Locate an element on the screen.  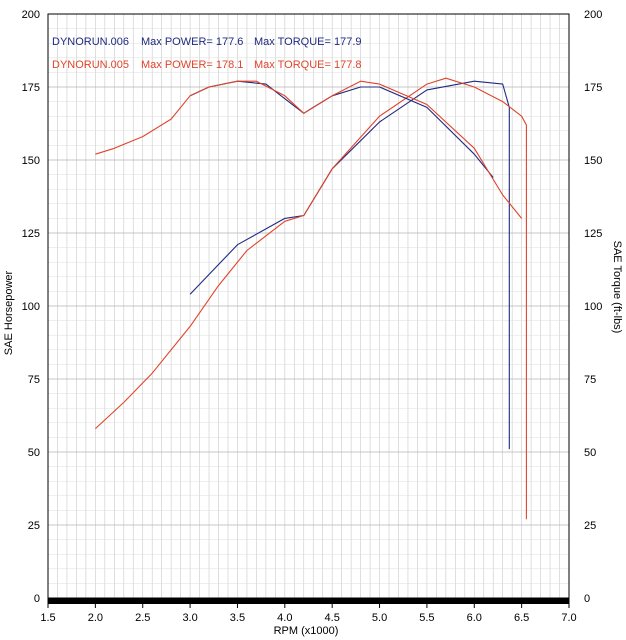
y-tick-labels: 0 25 50 75 100 125 150 175 200 is located at coordinates (31, 307).